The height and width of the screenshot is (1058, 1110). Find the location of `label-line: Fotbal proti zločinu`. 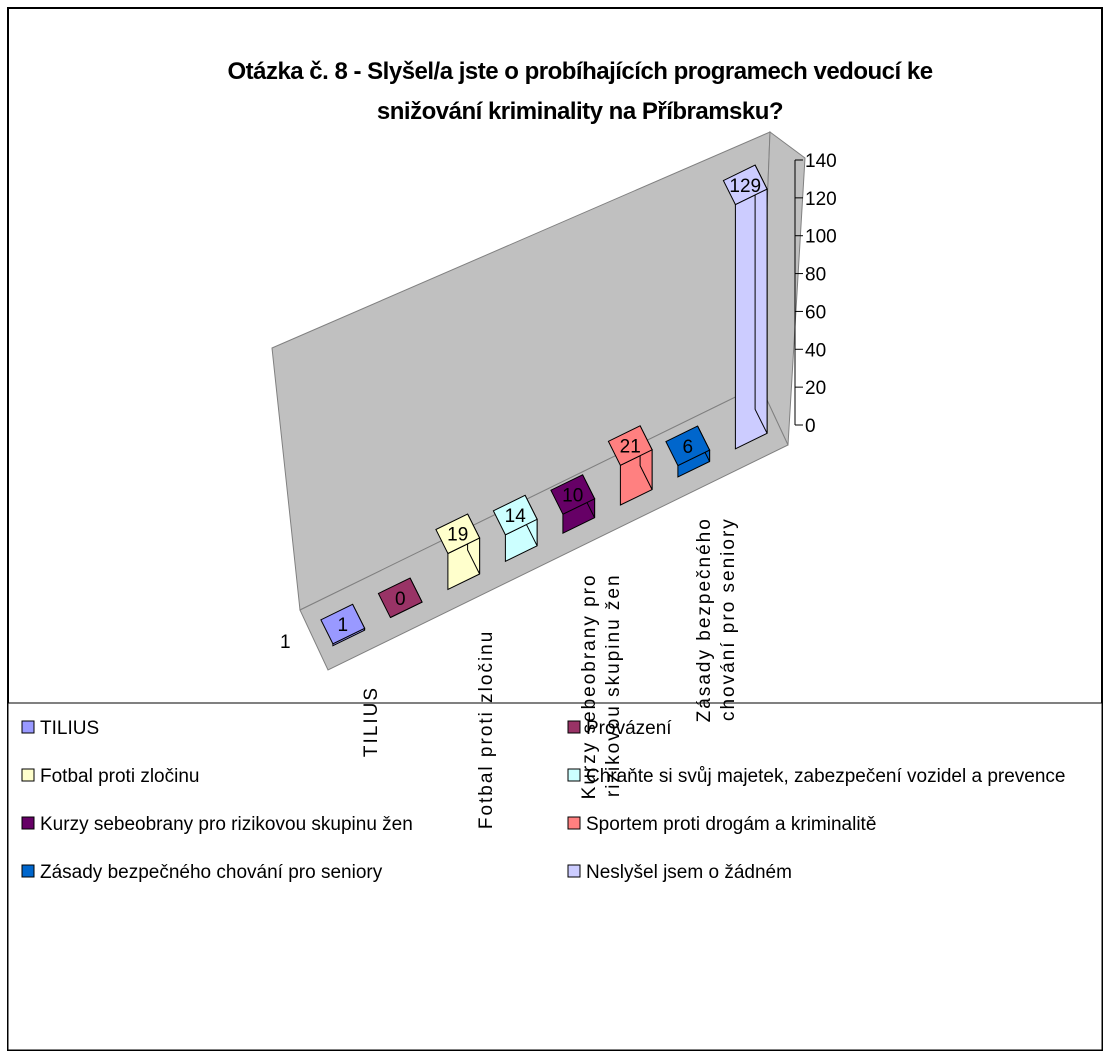

label-line: Fotbal proti zločinu is located at coordinates (486, 729).